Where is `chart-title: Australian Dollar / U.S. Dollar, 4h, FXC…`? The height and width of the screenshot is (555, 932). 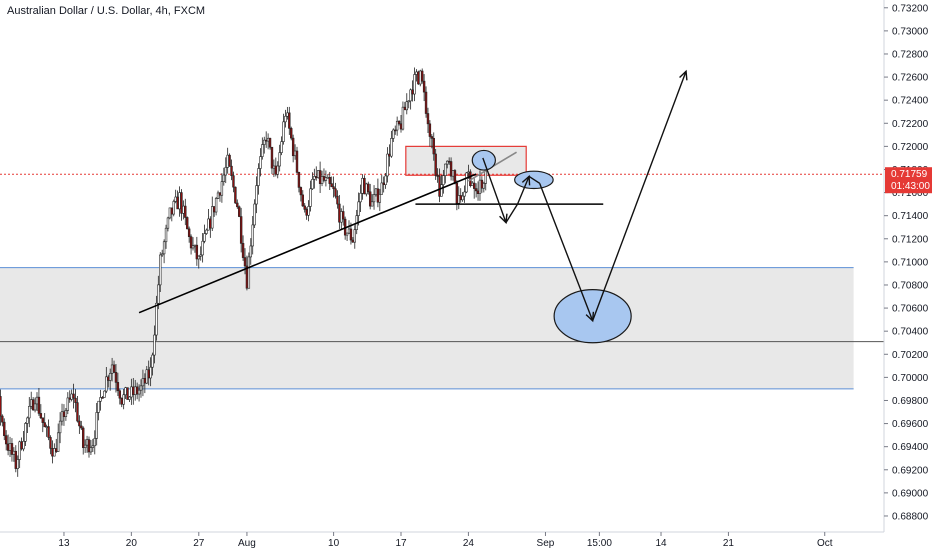
chart-title: Australian Dollar / U.S. Dollar, 4h, FXC… is located at coordinates (106, 11).